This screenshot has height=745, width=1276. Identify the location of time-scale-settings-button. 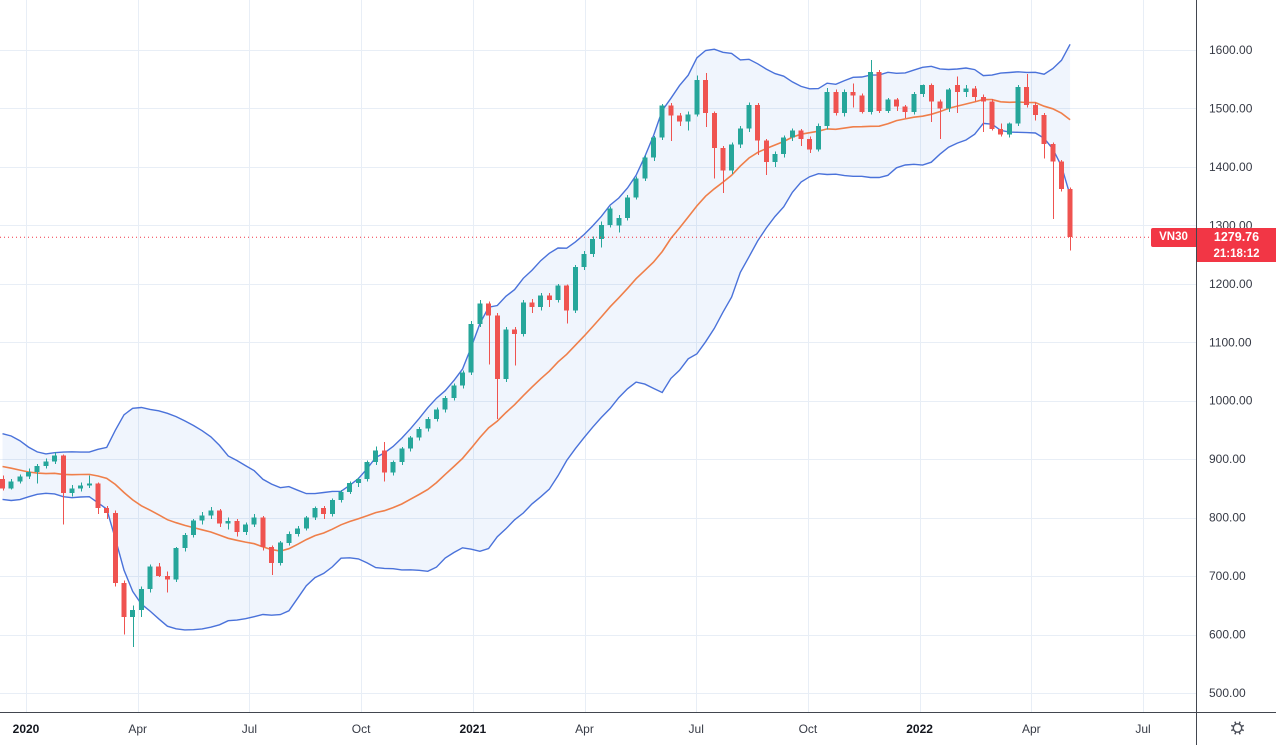
(1237, 728).